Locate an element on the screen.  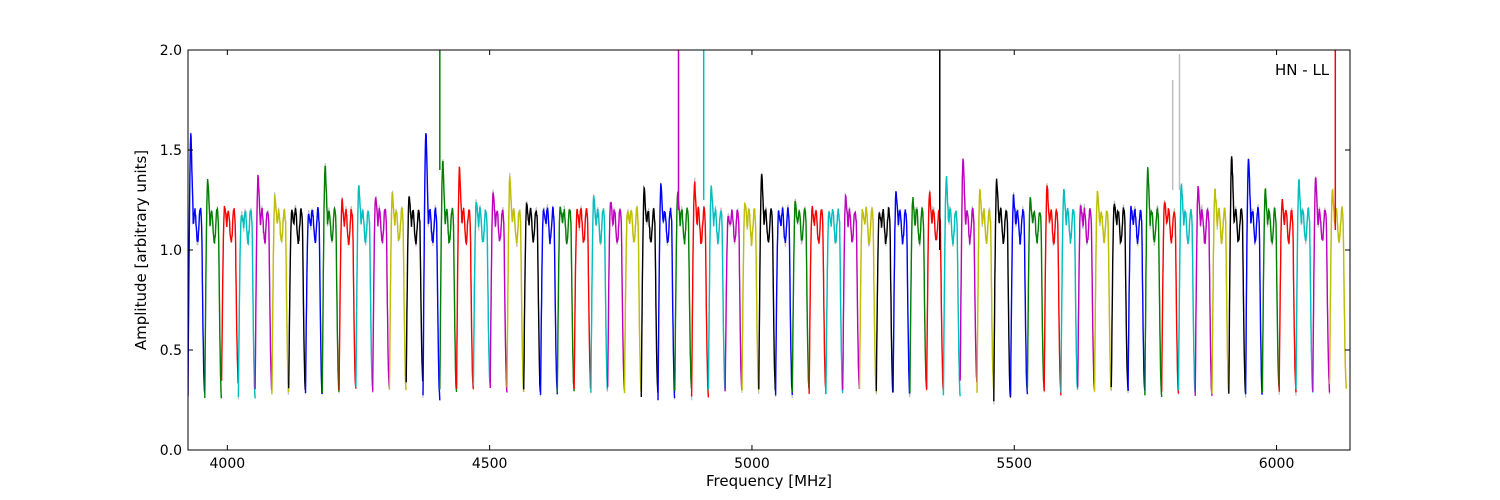
y-tick-label: 1.5 is located at coordinates (171, 151).